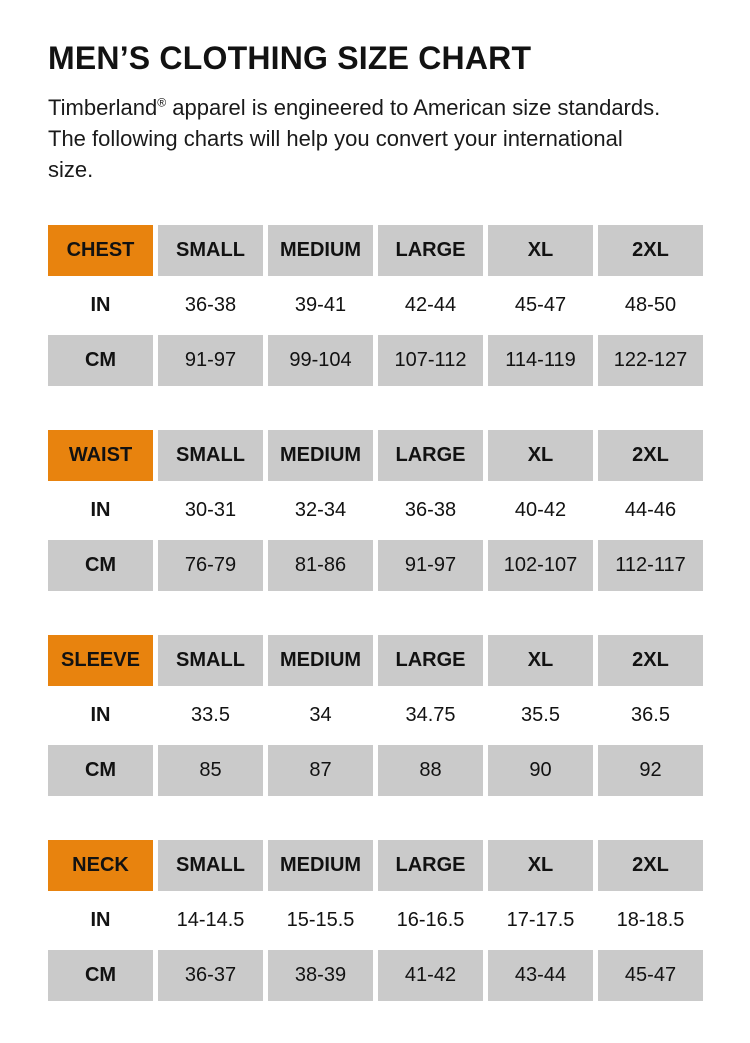  I want to click on value-cell: 34, so click(320, 715).